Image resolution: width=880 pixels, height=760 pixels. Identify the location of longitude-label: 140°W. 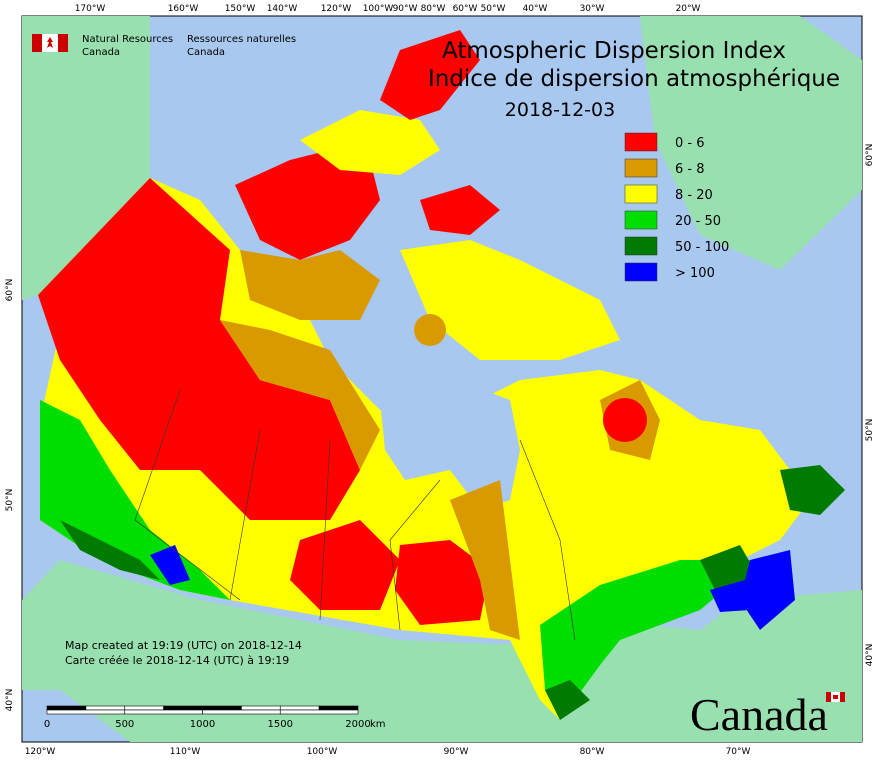
(282, 9).